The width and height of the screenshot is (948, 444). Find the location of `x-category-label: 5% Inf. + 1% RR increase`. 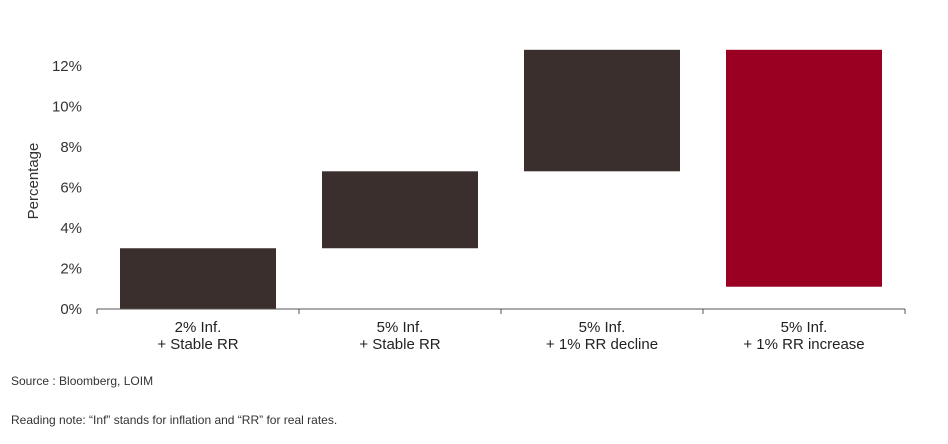

x-category-label: 5% Inf. + 1% RR increase is located at coordinates (803, 336).